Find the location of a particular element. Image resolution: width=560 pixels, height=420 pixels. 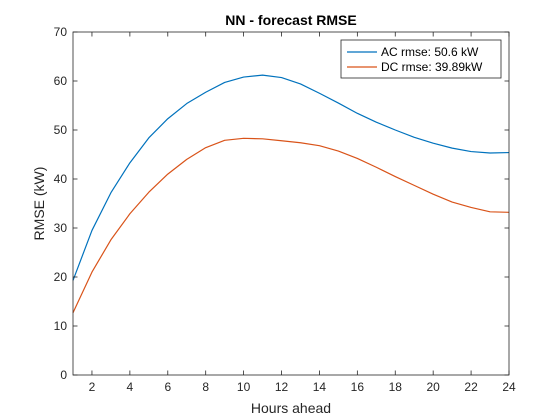

y-tick-label: 30 is located at coordinates (61, 228).